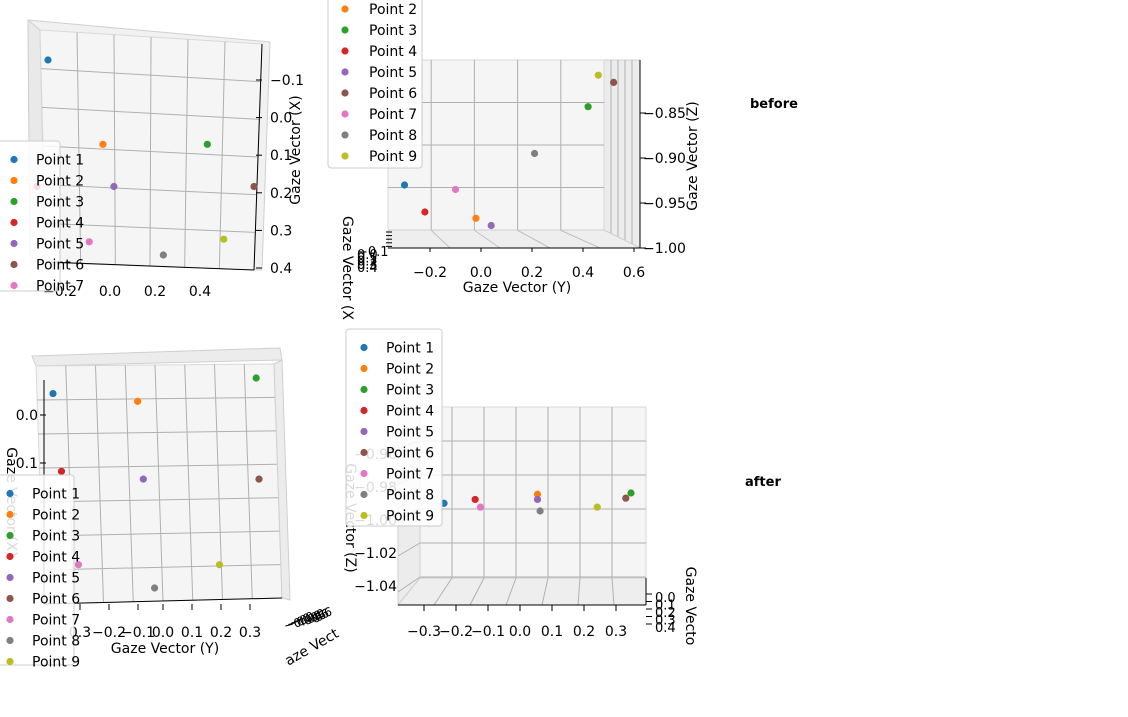  What do you see at coordinates (281, 156) in the screenshot?
I see `p1-tick-label: 0.1` at bounding box center [281, 156].